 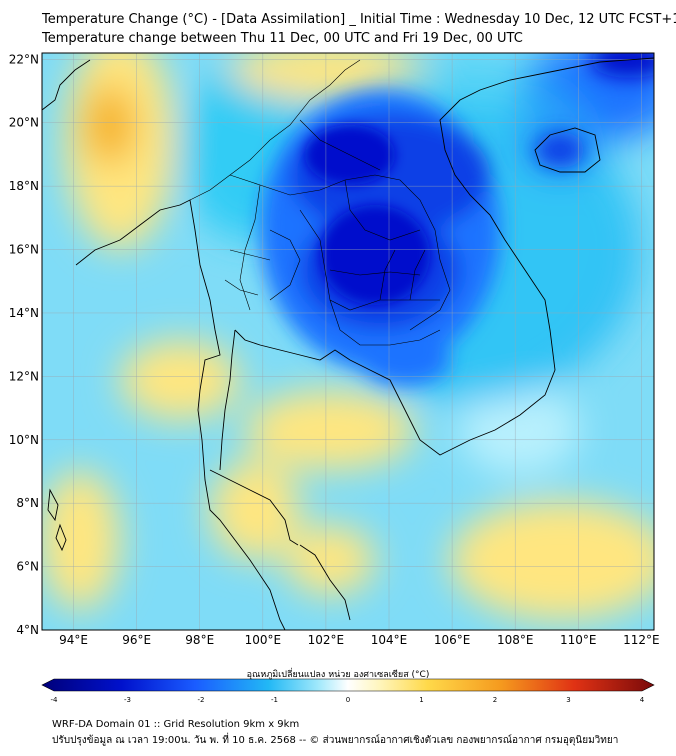 I want to click on colorbar-ramp, so click(x=348, y=685).